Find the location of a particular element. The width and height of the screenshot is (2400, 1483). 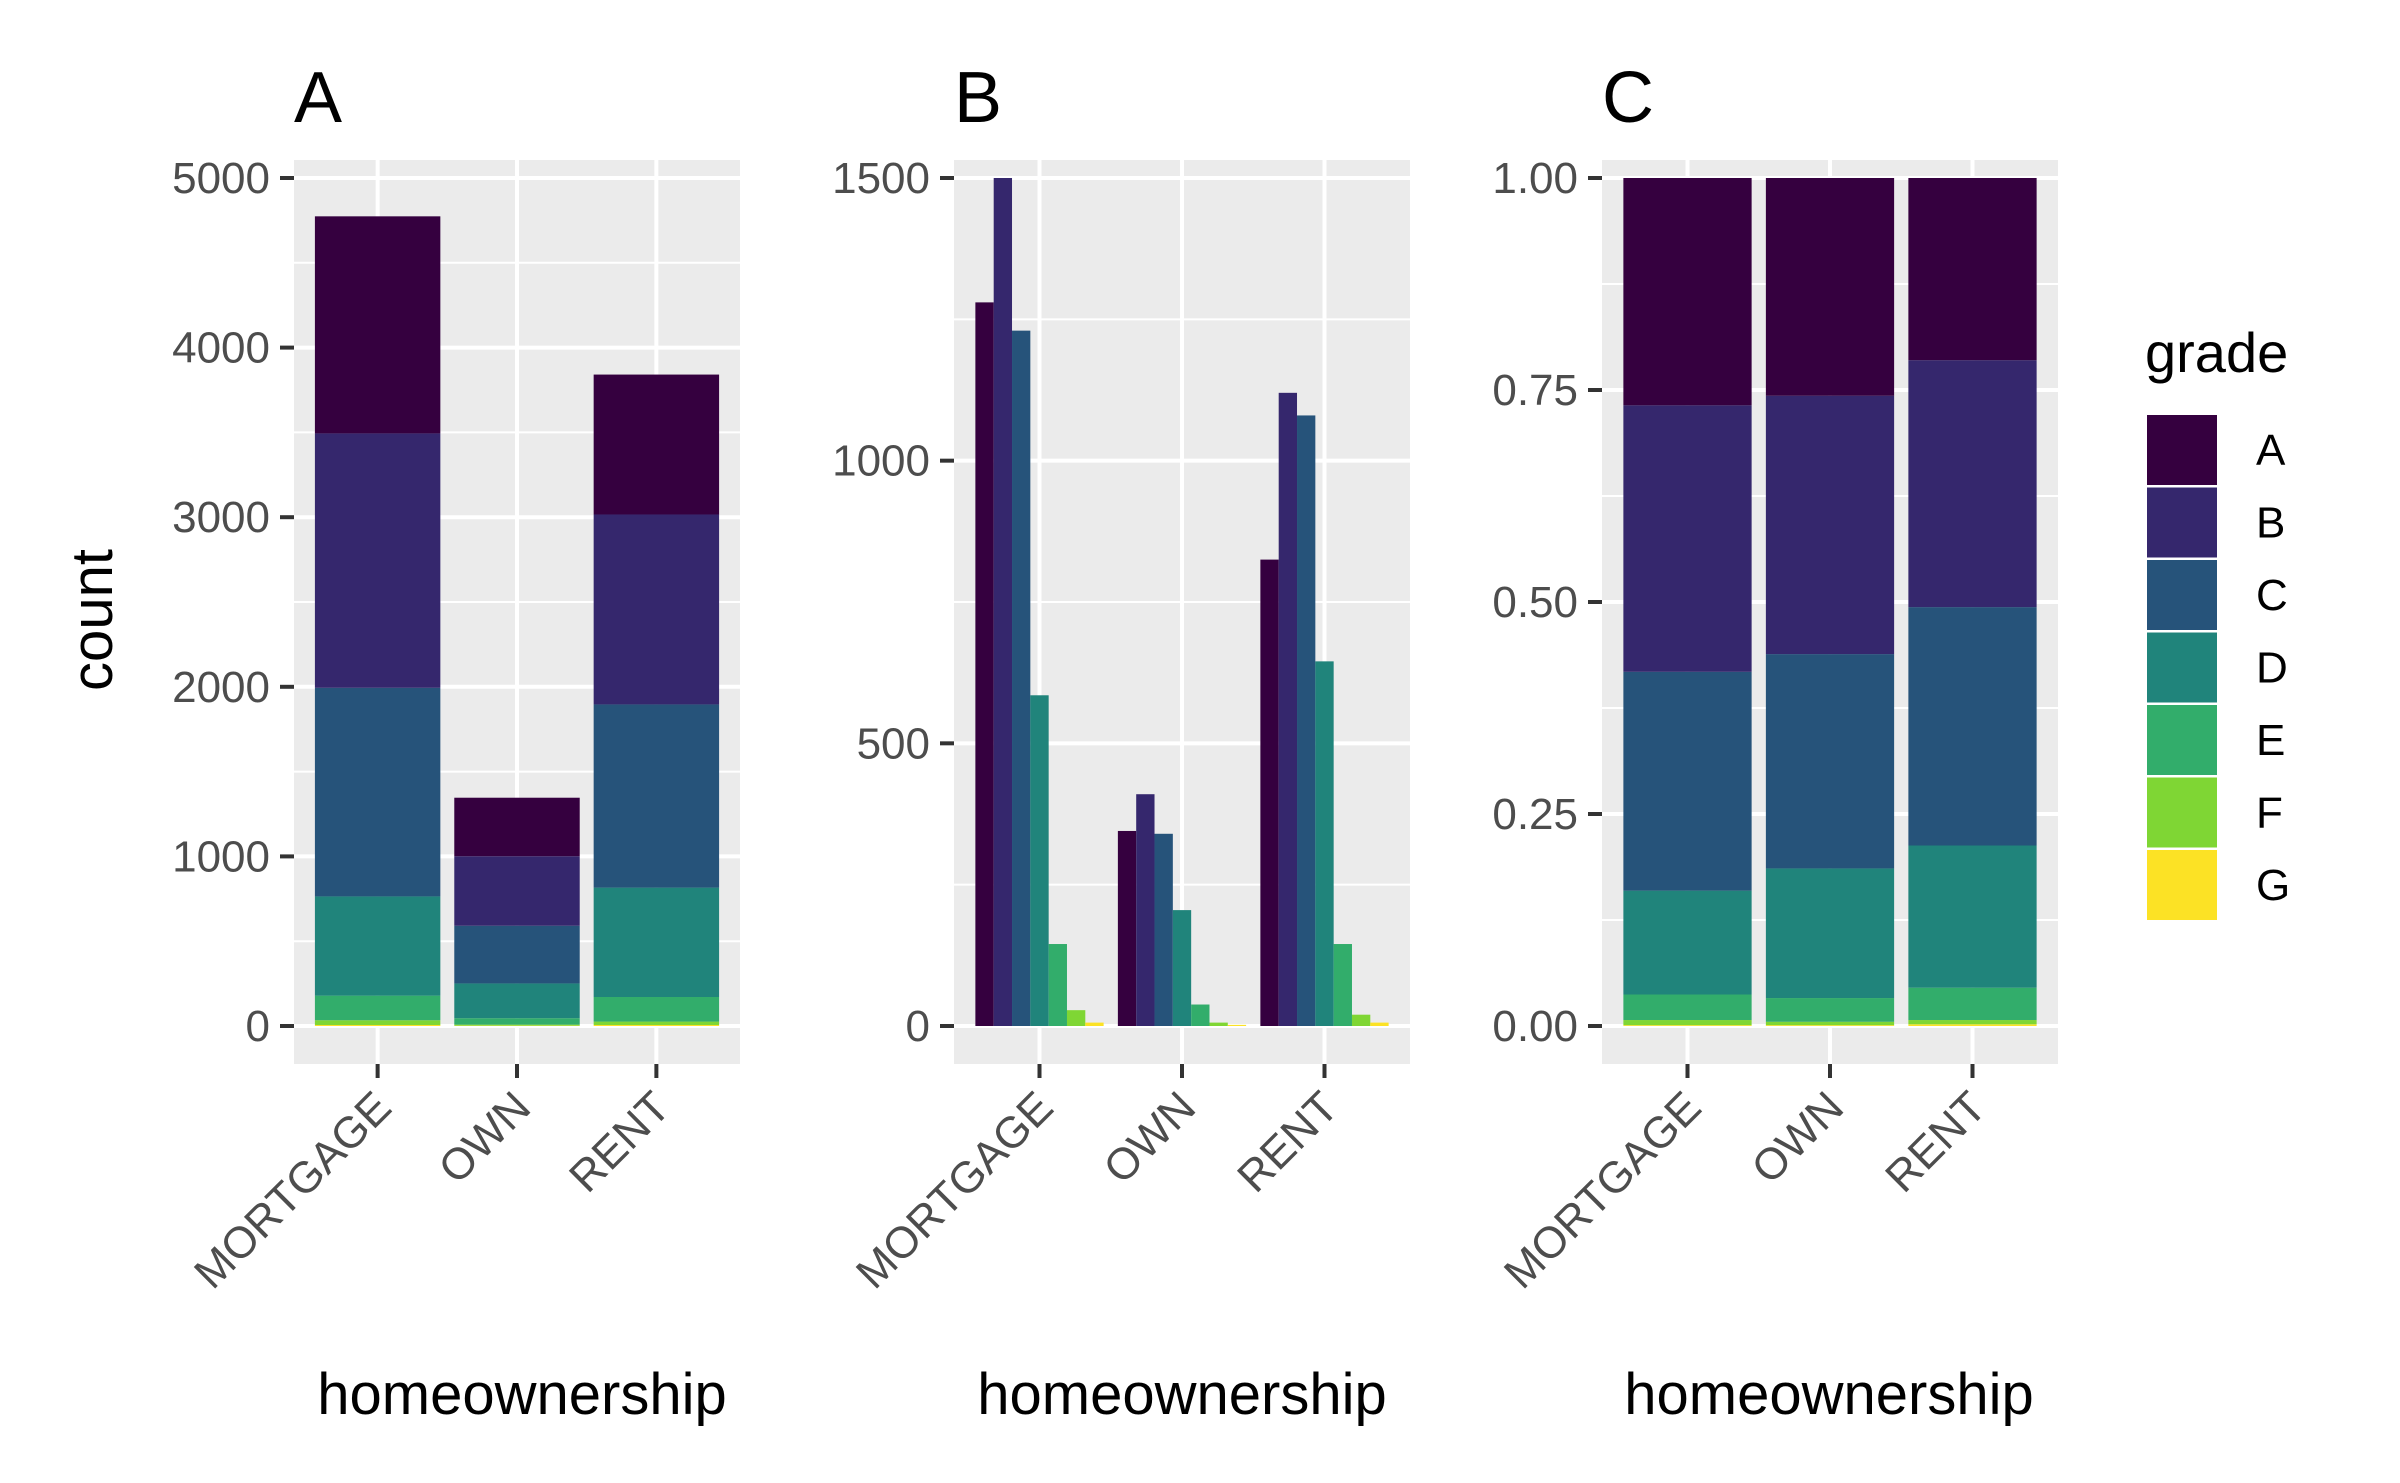

panel-b-title: B is located at coordinates (978, 98).